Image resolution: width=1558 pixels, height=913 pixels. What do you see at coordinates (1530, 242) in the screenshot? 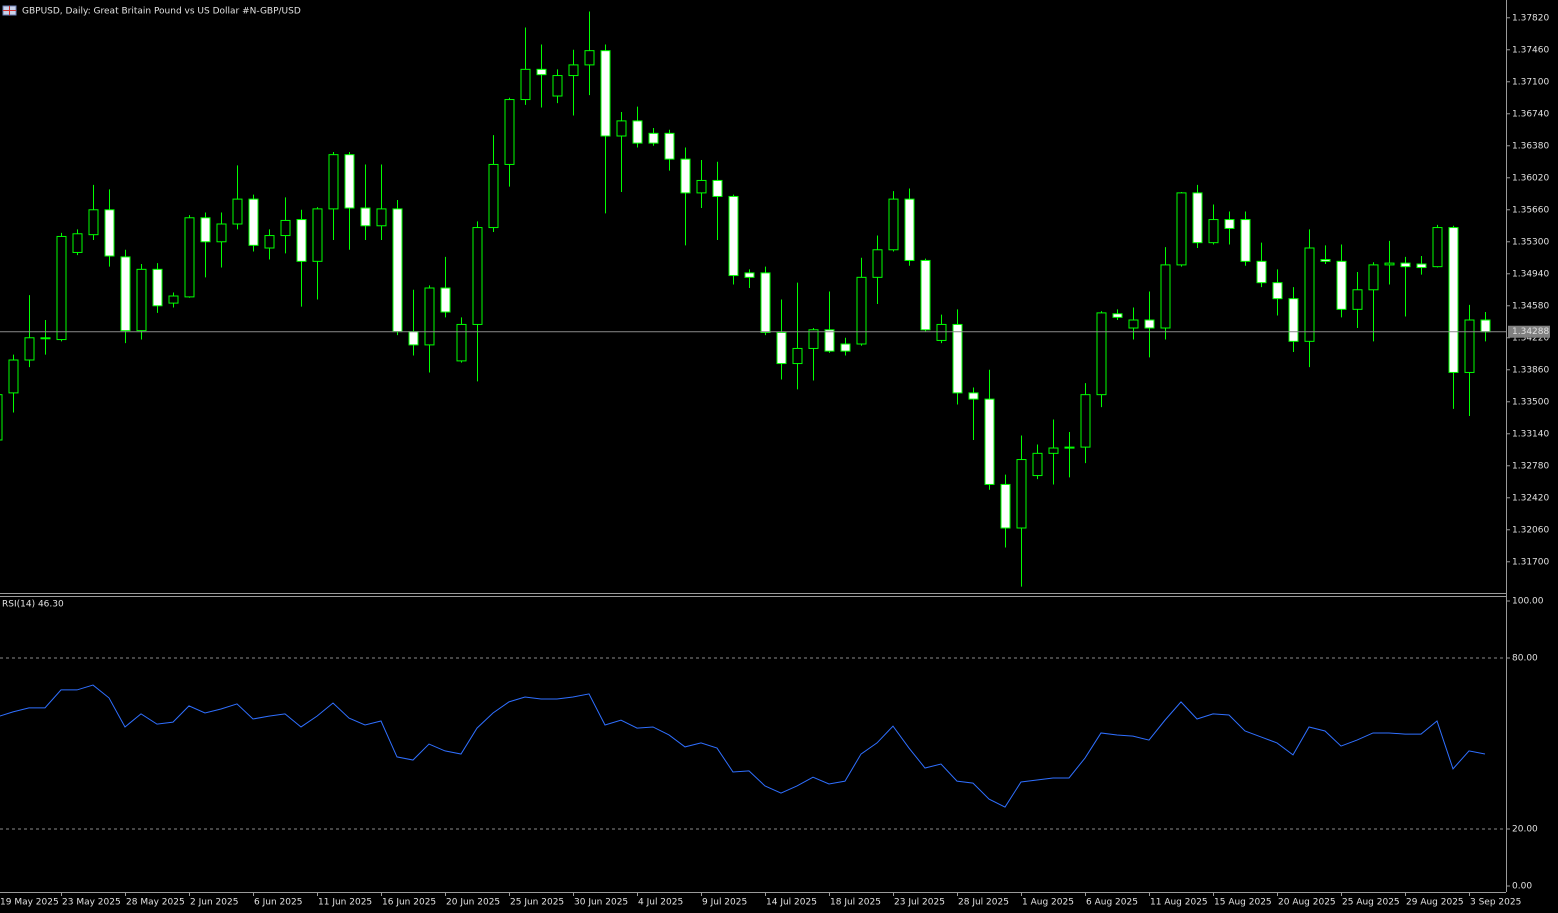
I see `y-tick-label: 1.35300` at bounding box center [1530, 242].